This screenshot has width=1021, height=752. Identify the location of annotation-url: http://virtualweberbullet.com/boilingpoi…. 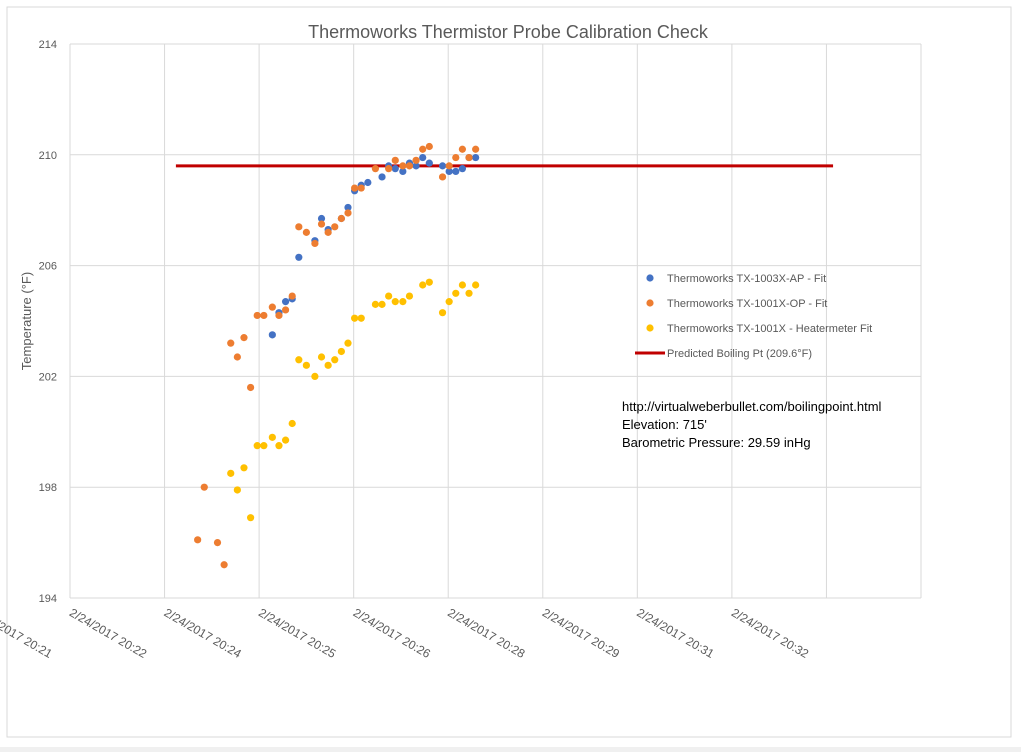
(752, 406).